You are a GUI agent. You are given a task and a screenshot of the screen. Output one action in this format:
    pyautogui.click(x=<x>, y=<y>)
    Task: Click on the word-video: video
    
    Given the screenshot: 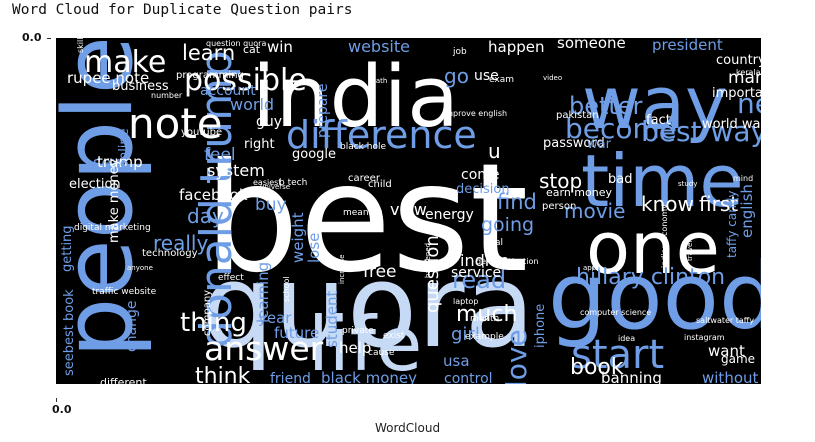 What is the action you would take?
    pyautogui.click(x=552, y=78)
    